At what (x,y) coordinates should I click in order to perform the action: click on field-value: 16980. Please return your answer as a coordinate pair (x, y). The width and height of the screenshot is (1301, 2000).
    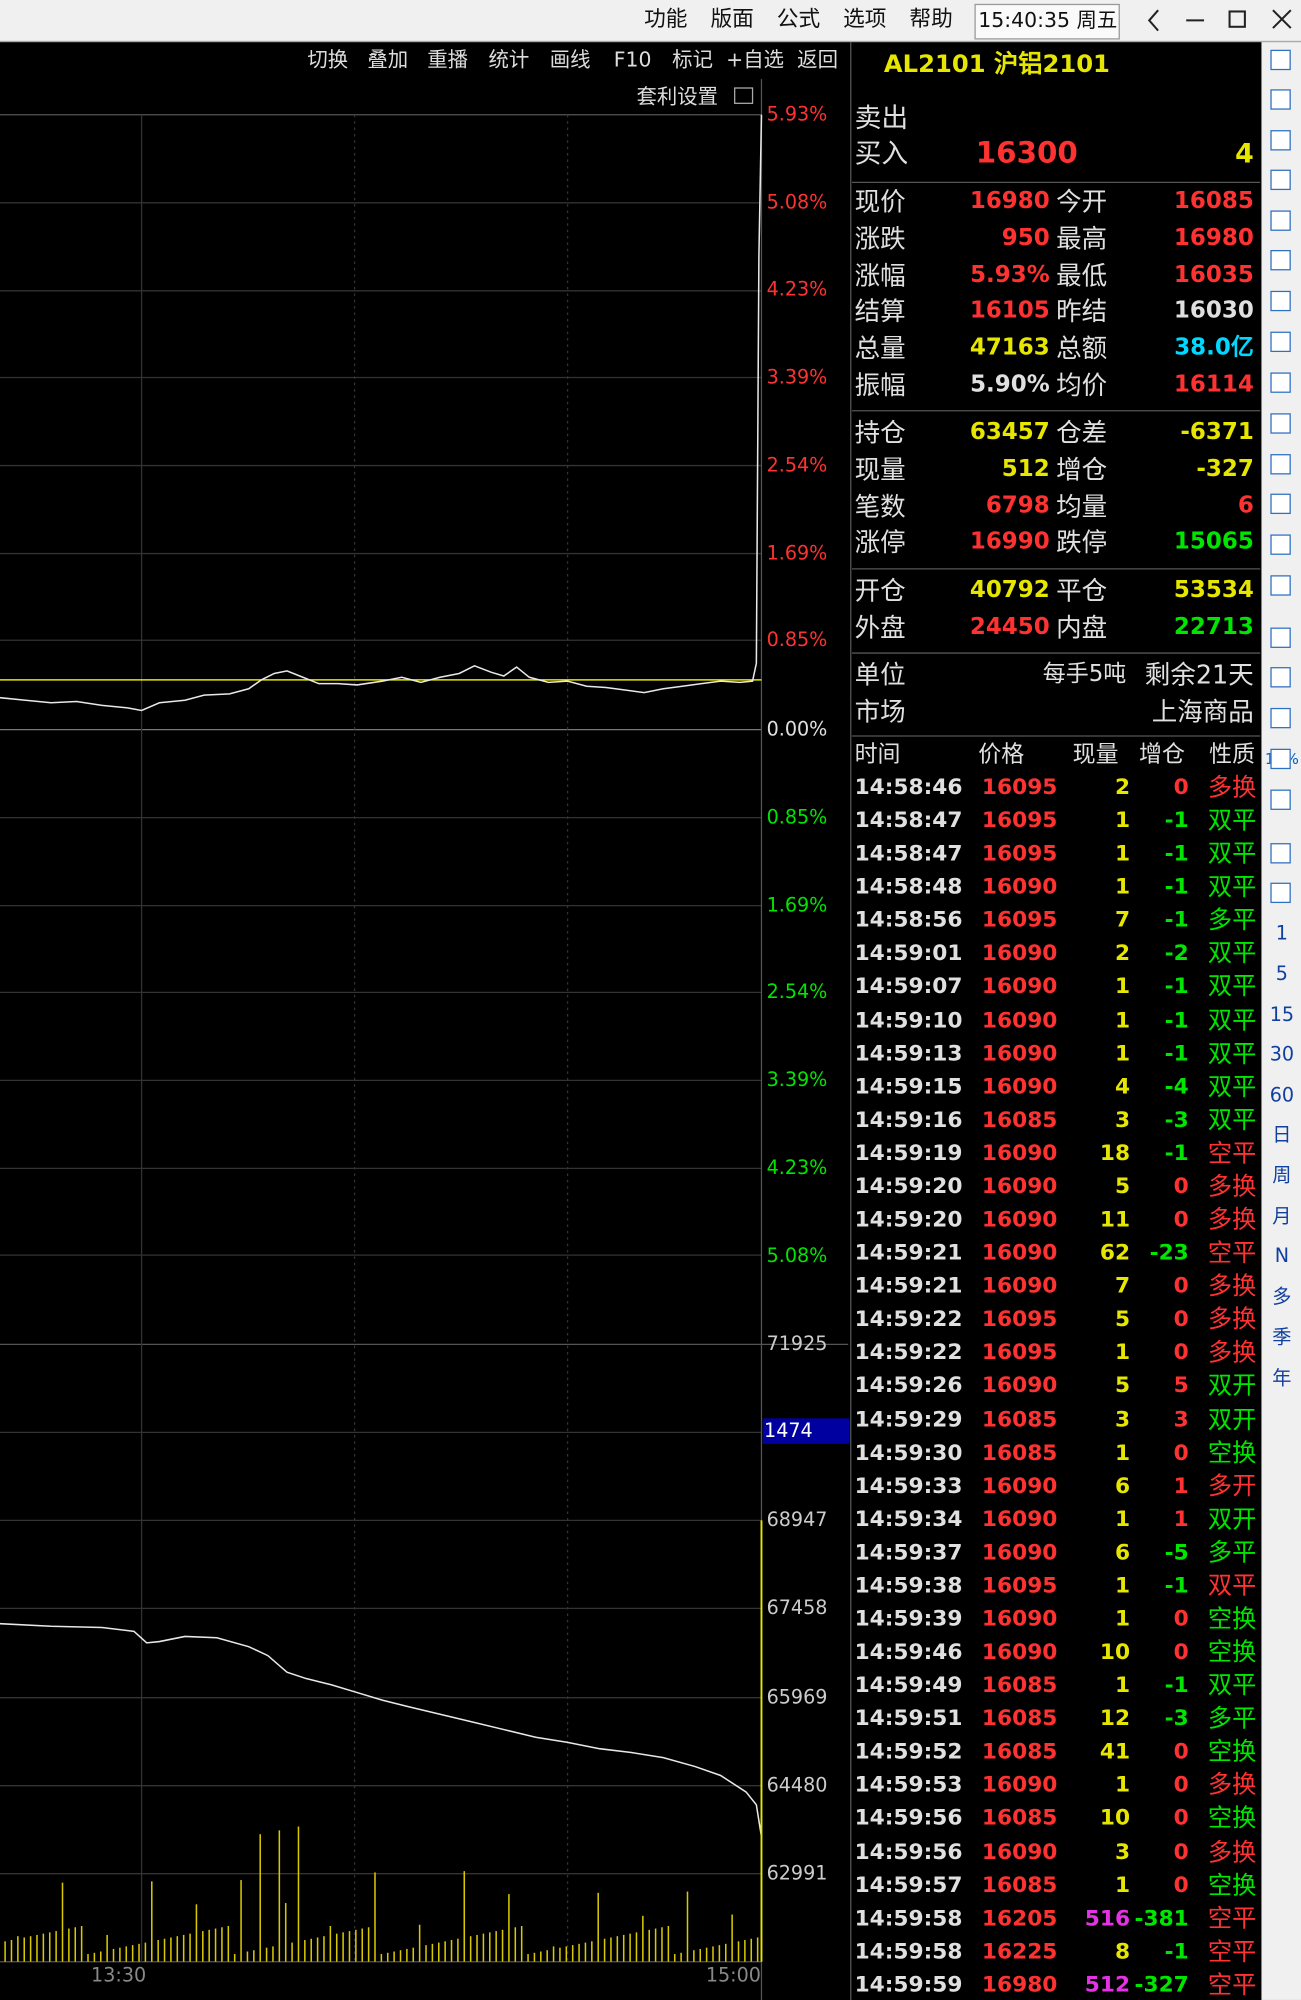
    Looking at the image, I should click on (1213, 238).